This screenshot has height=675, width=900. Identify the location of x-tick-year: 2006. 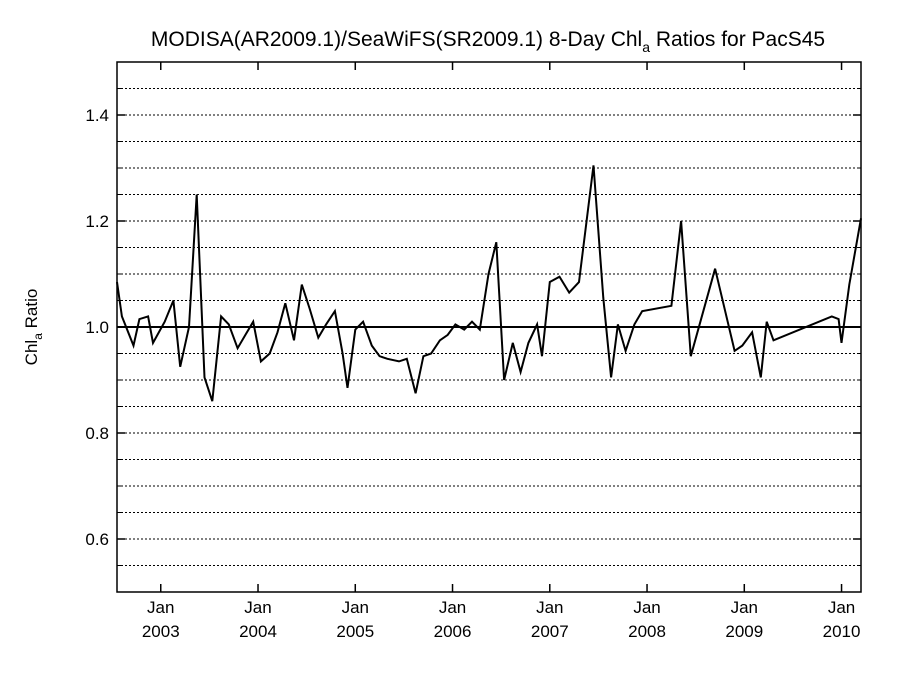
(453, 631).